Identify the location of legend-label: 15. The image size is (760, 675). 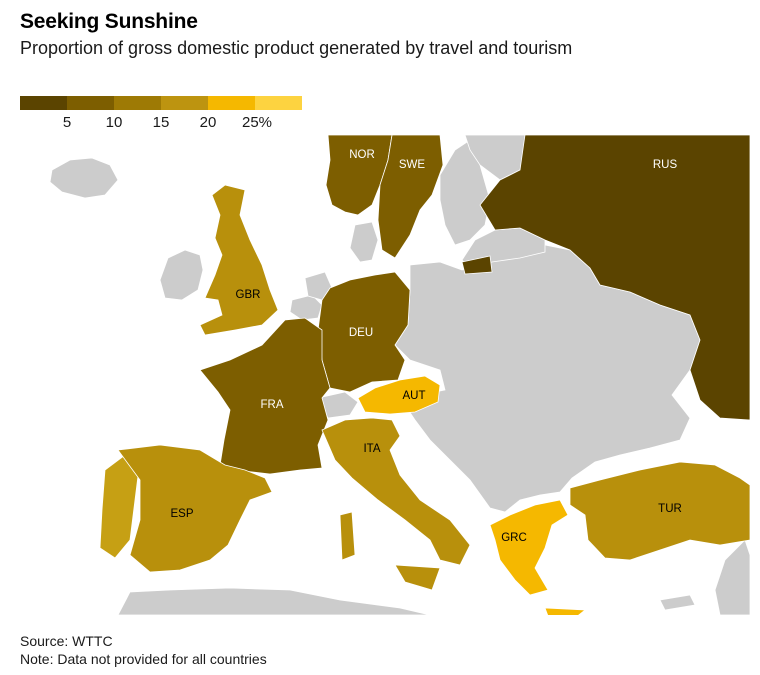
(161, 122).